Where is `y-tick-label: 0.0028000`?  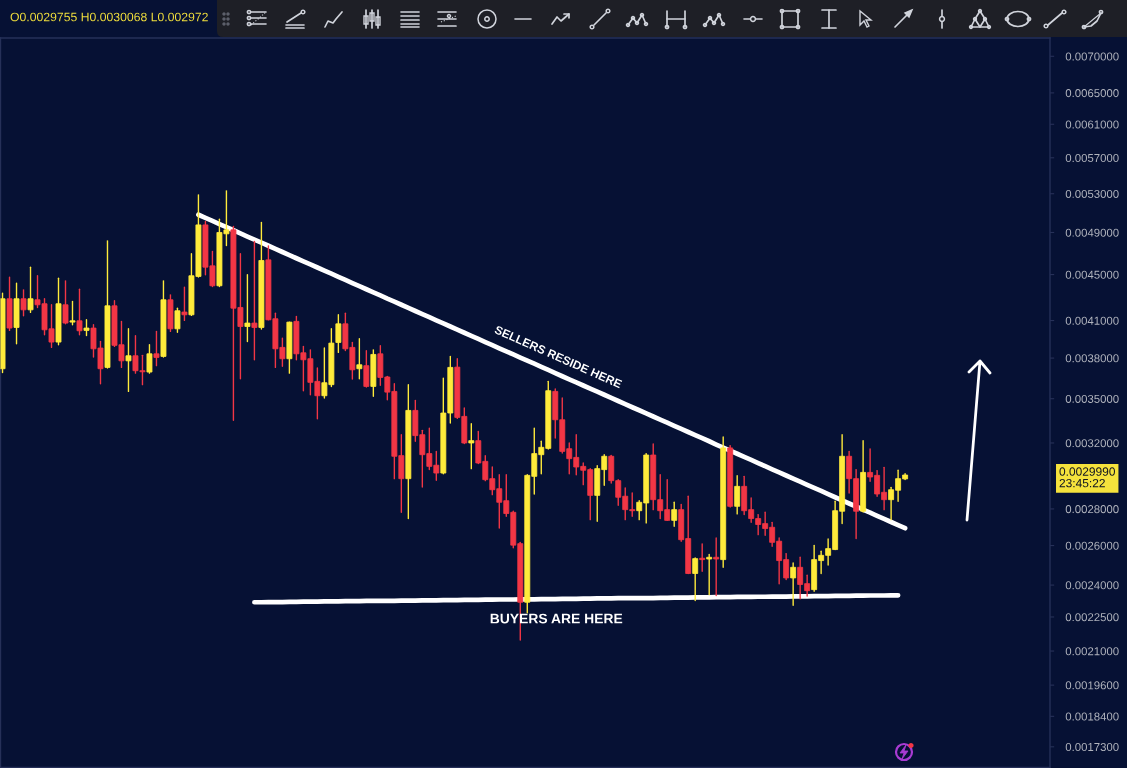 y-tick-label: 0.0028000 is located at coordinates (1092, 509).